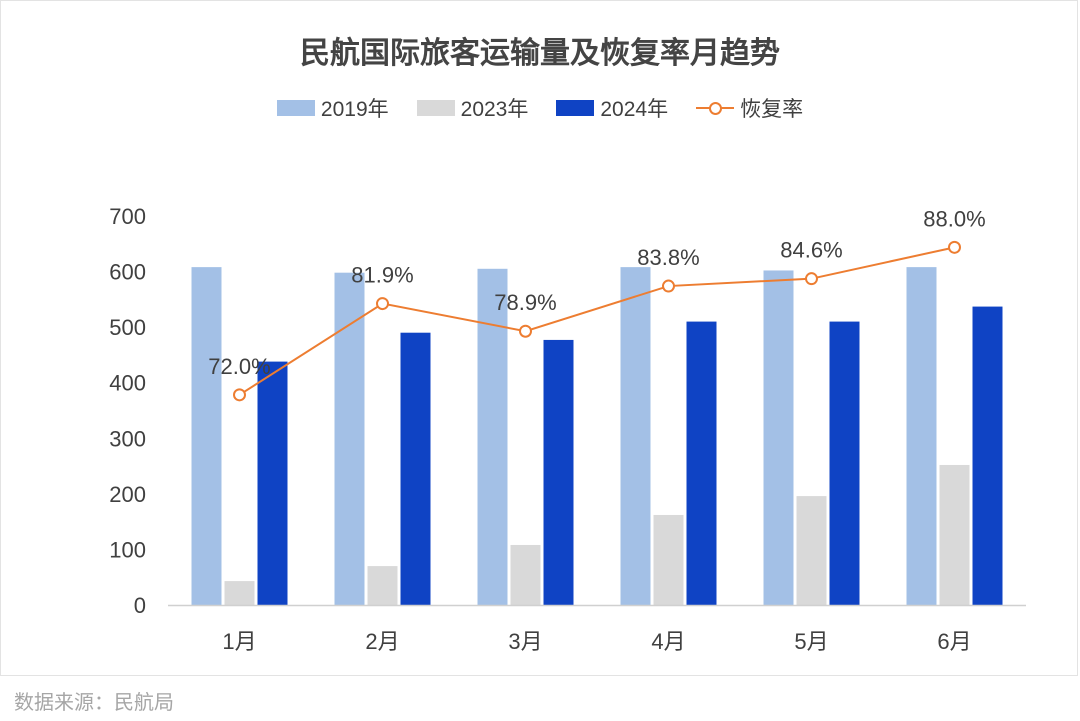  I want to click on y-tick-label: 300, so click(127, 438).